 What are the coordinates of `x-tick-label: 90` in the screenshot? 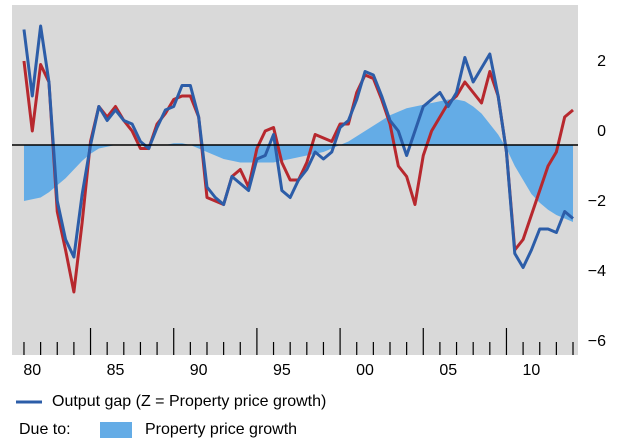 It's located at (199, 370).